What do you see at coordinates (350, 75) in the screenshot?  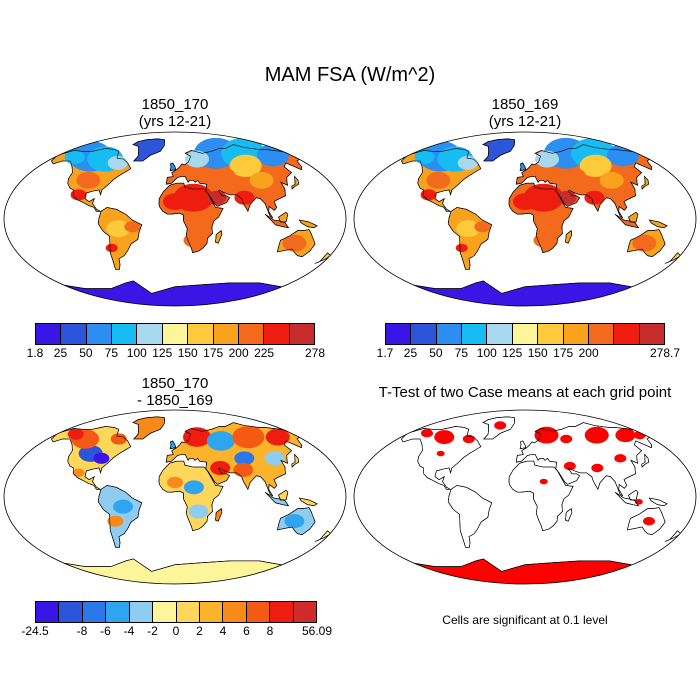 I see `figure-title: MAM FSA (W/m^2)` at bounding box center [350, 75].